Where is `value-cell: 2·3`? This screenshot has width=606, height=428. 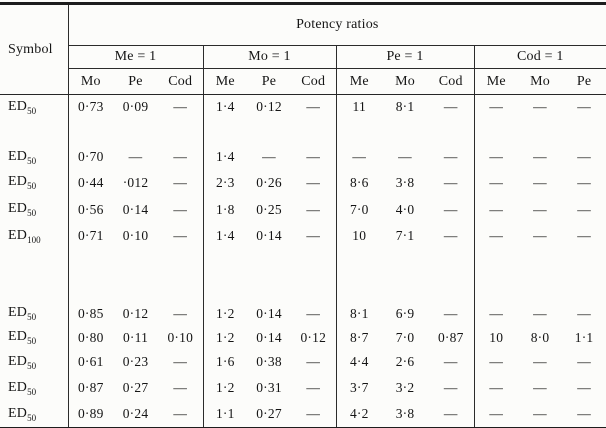
value-cell: 2·3 is located at coordinates (224, 182).